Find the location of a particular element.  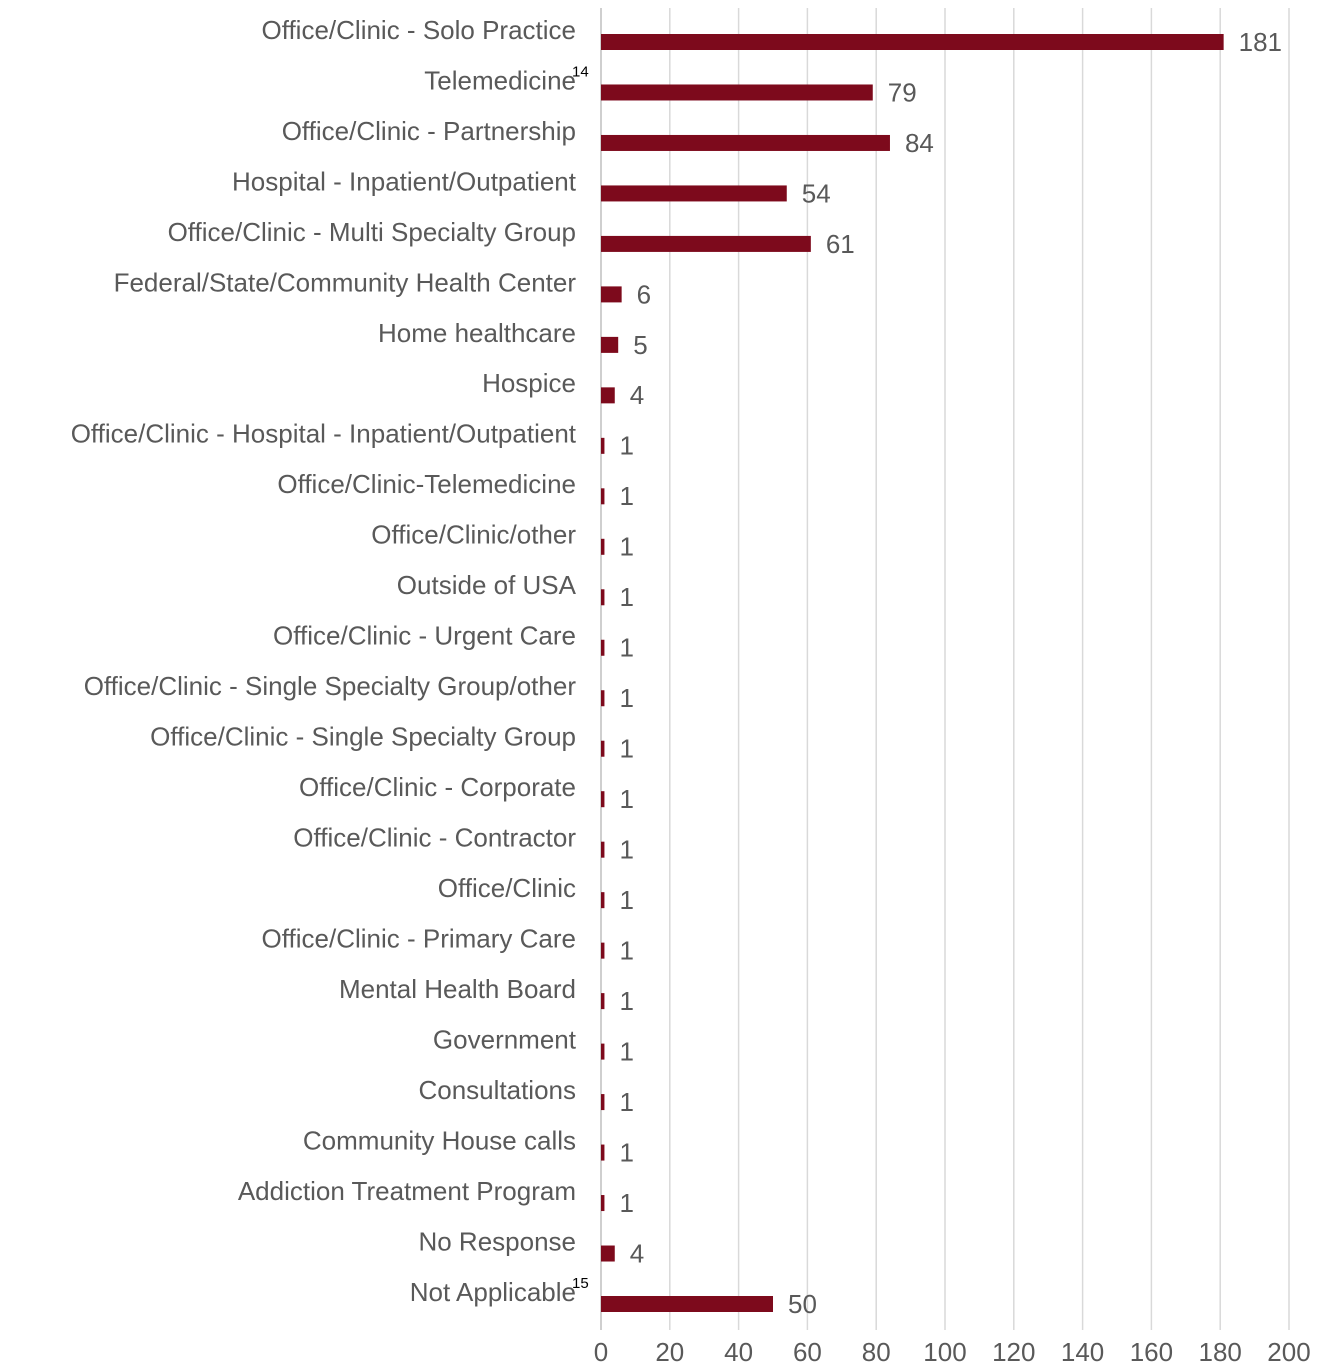

x-tick-label: 140 is located at coordinates (1082, 1352).